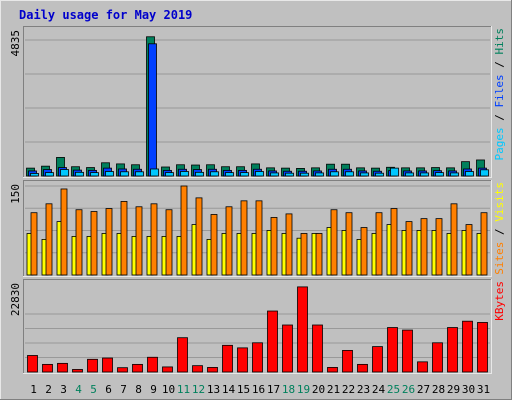 The width and height of the screenshot is (512, 400). What do you see at coordinates (333, 389) in the screenshot?
I see `x-tick-label-day-21: 21` at bounding box center [333, 389].